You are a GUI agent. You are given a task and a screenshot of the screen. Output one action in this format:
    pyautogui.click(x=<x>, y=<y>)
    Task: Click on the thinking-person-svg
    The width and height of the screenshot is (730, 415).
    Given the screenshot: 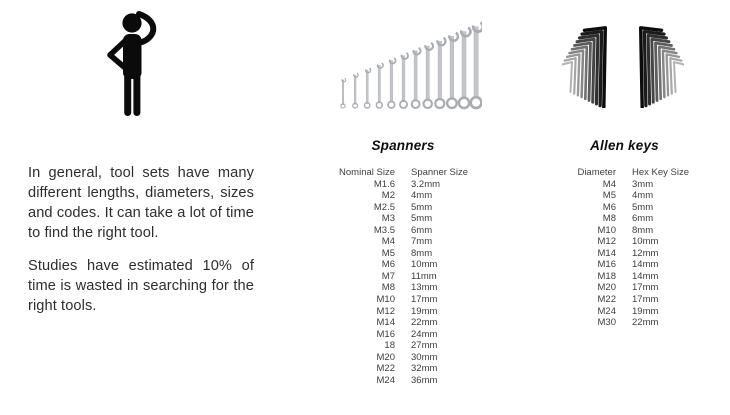 What is the action you would take?
    pyautogui.click(x=132, y=63)
    